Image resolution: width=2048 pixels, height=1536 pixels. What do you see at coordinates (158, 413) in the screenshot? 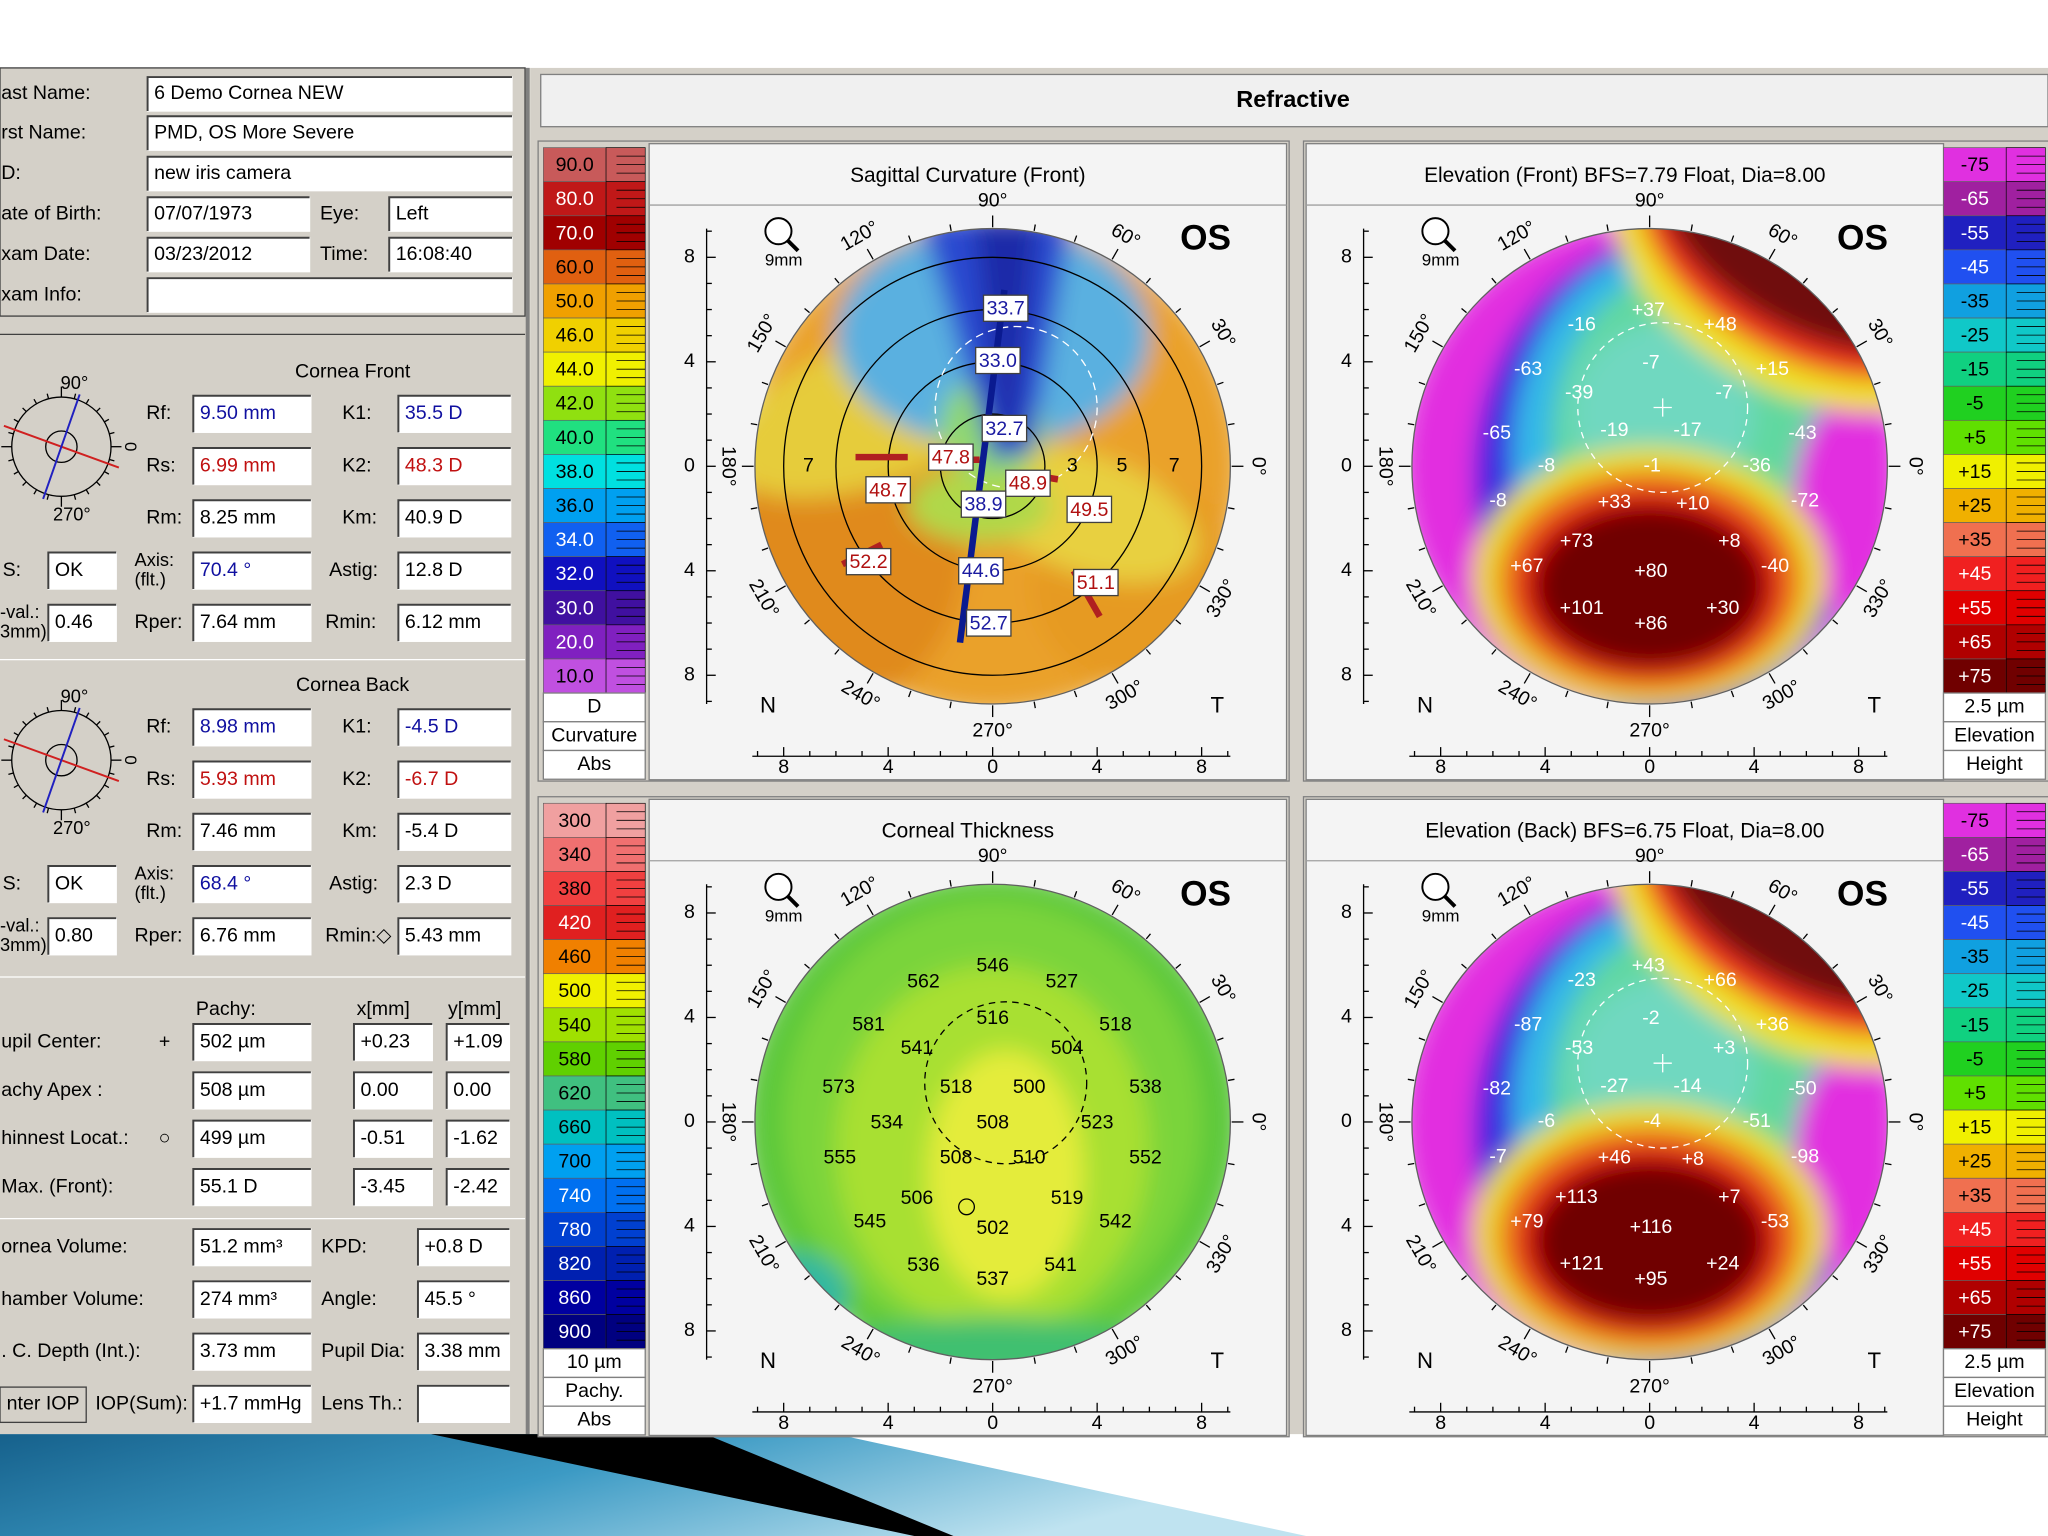
I see `label: Rf:` at bounding box center [158, 413].